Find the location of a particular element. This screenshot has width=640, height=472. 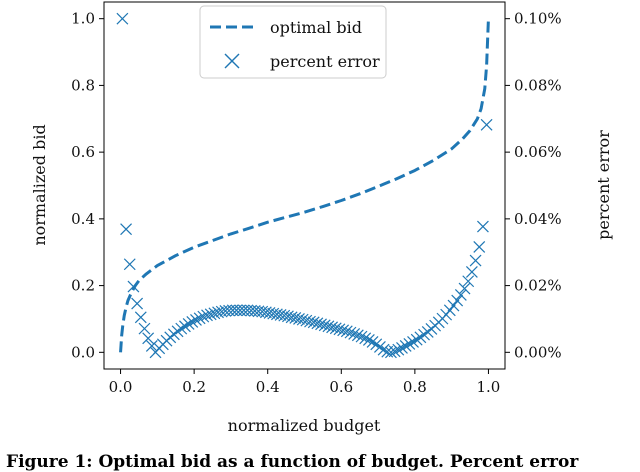

x-axis-label: normalized budget is located at coordinates (304, 425).